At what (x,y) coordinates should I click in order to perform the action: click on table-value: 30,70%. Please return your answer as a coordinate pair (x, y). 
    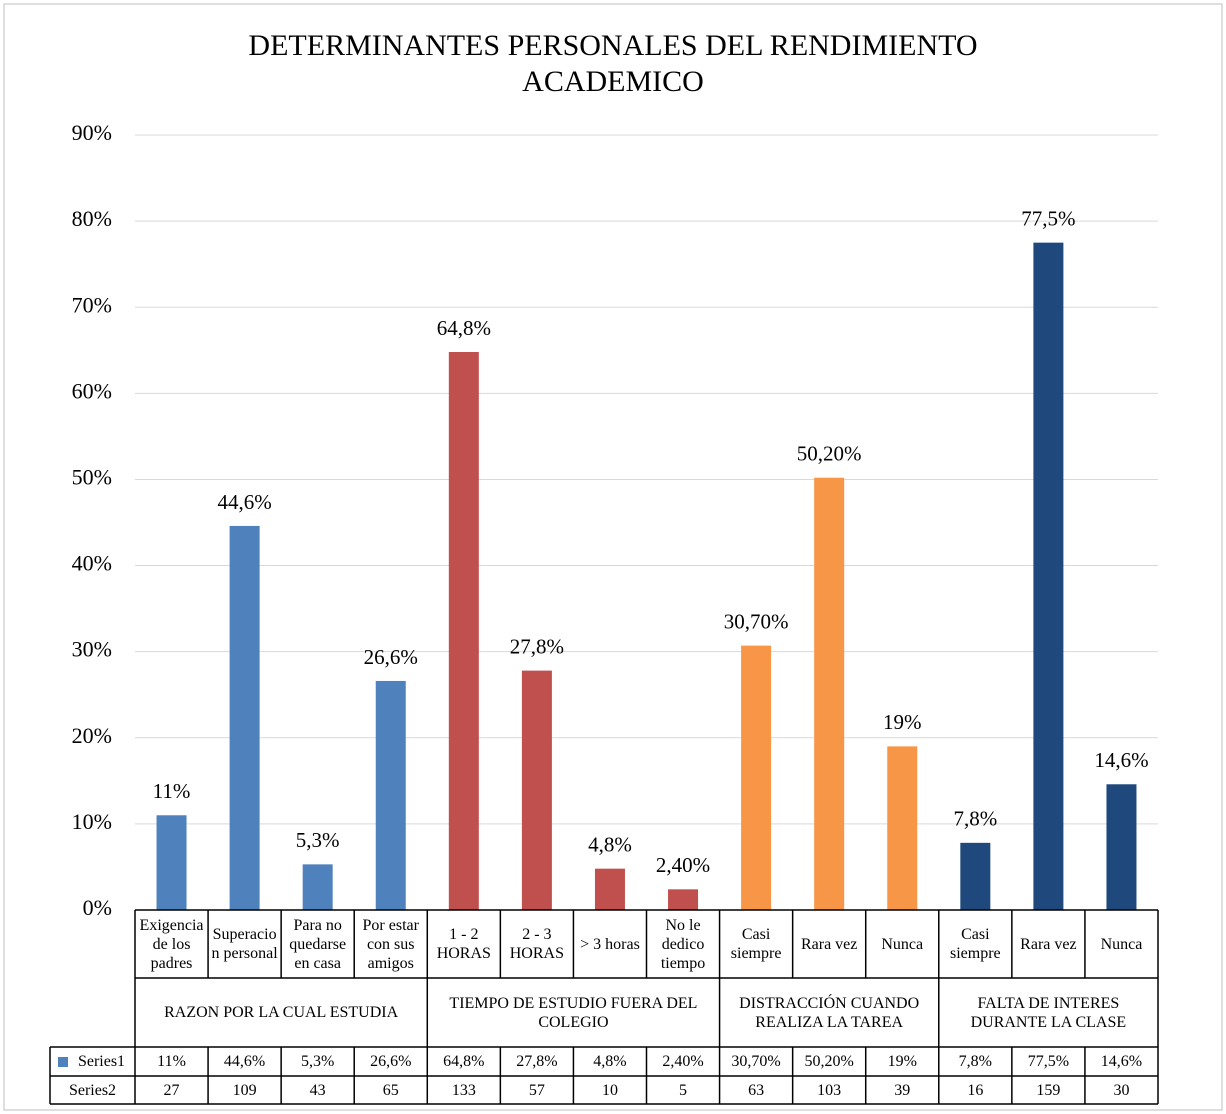
    Looking at the image, I should click on (756, 1061).